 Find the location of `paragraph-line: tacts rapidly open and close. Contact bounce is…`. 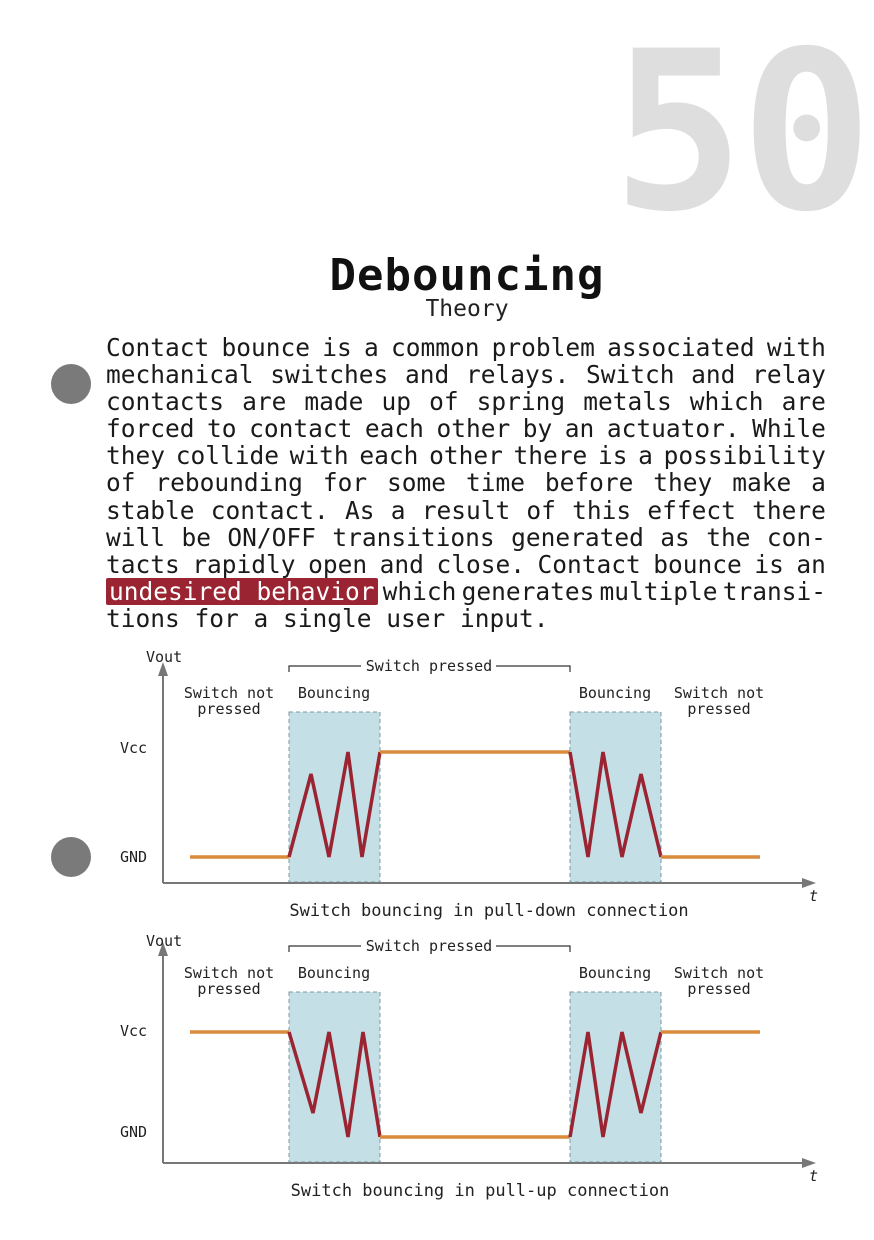

paragraph-line: tacts rapidly open and close. Contact bounce is… is located at coordinates (466, 564).